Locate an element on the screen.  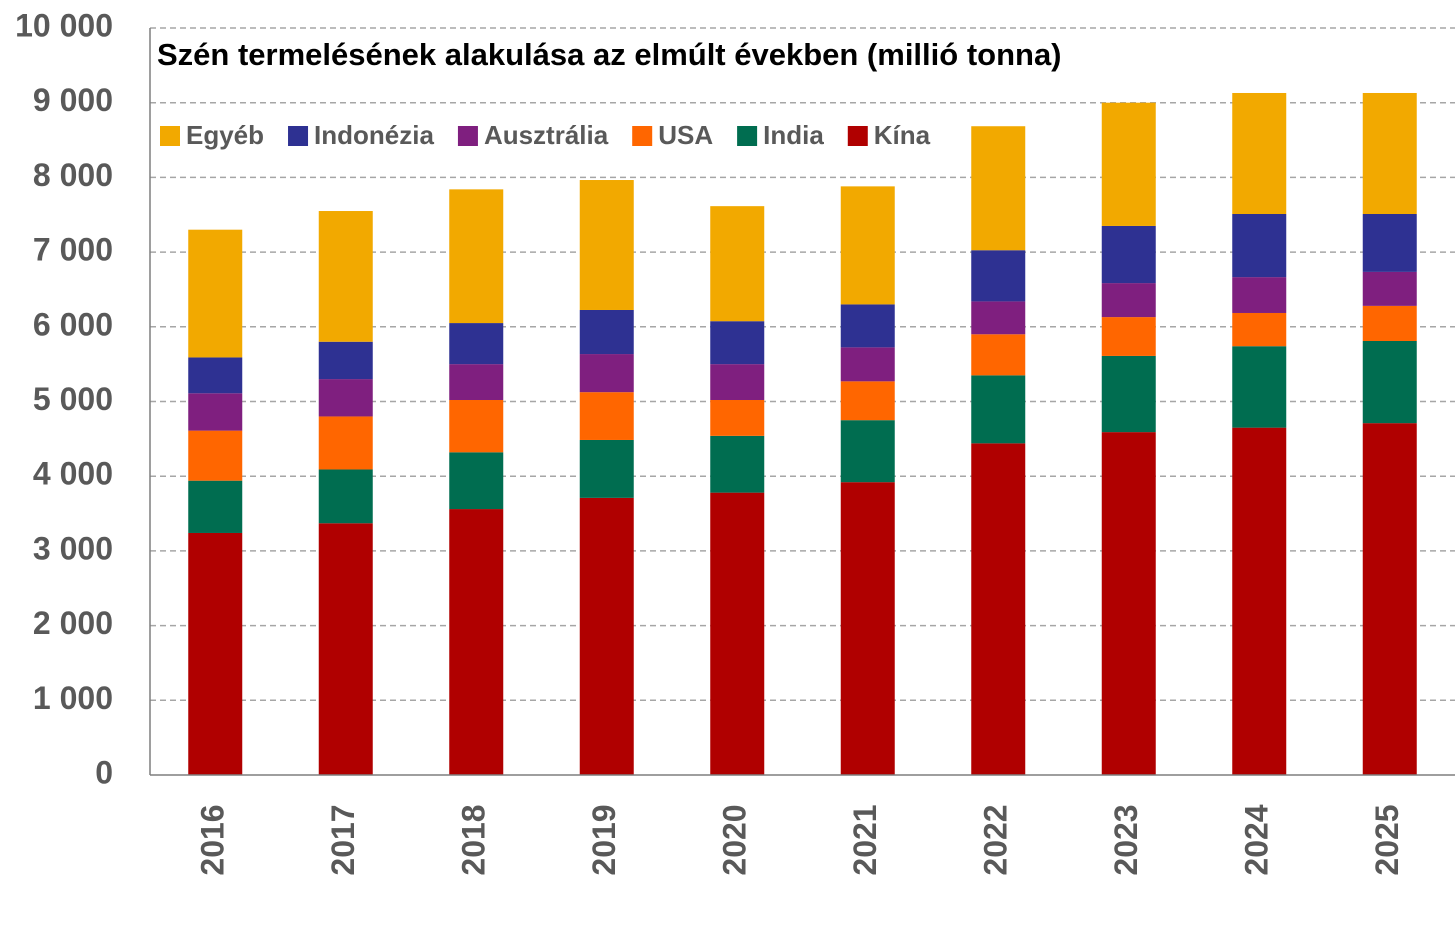
y-tick-label: 10 000 is located at coordinates (64, 25).